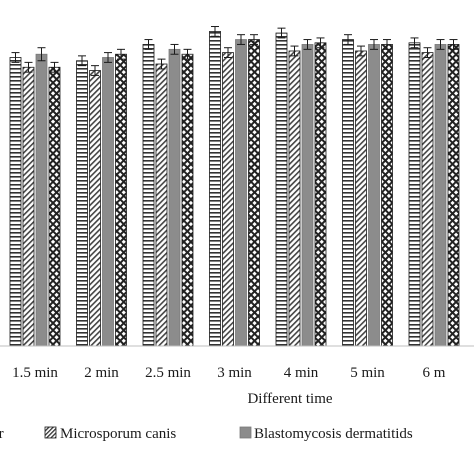  I want to click on bar-s2-1_5-min, so click(28, 206).